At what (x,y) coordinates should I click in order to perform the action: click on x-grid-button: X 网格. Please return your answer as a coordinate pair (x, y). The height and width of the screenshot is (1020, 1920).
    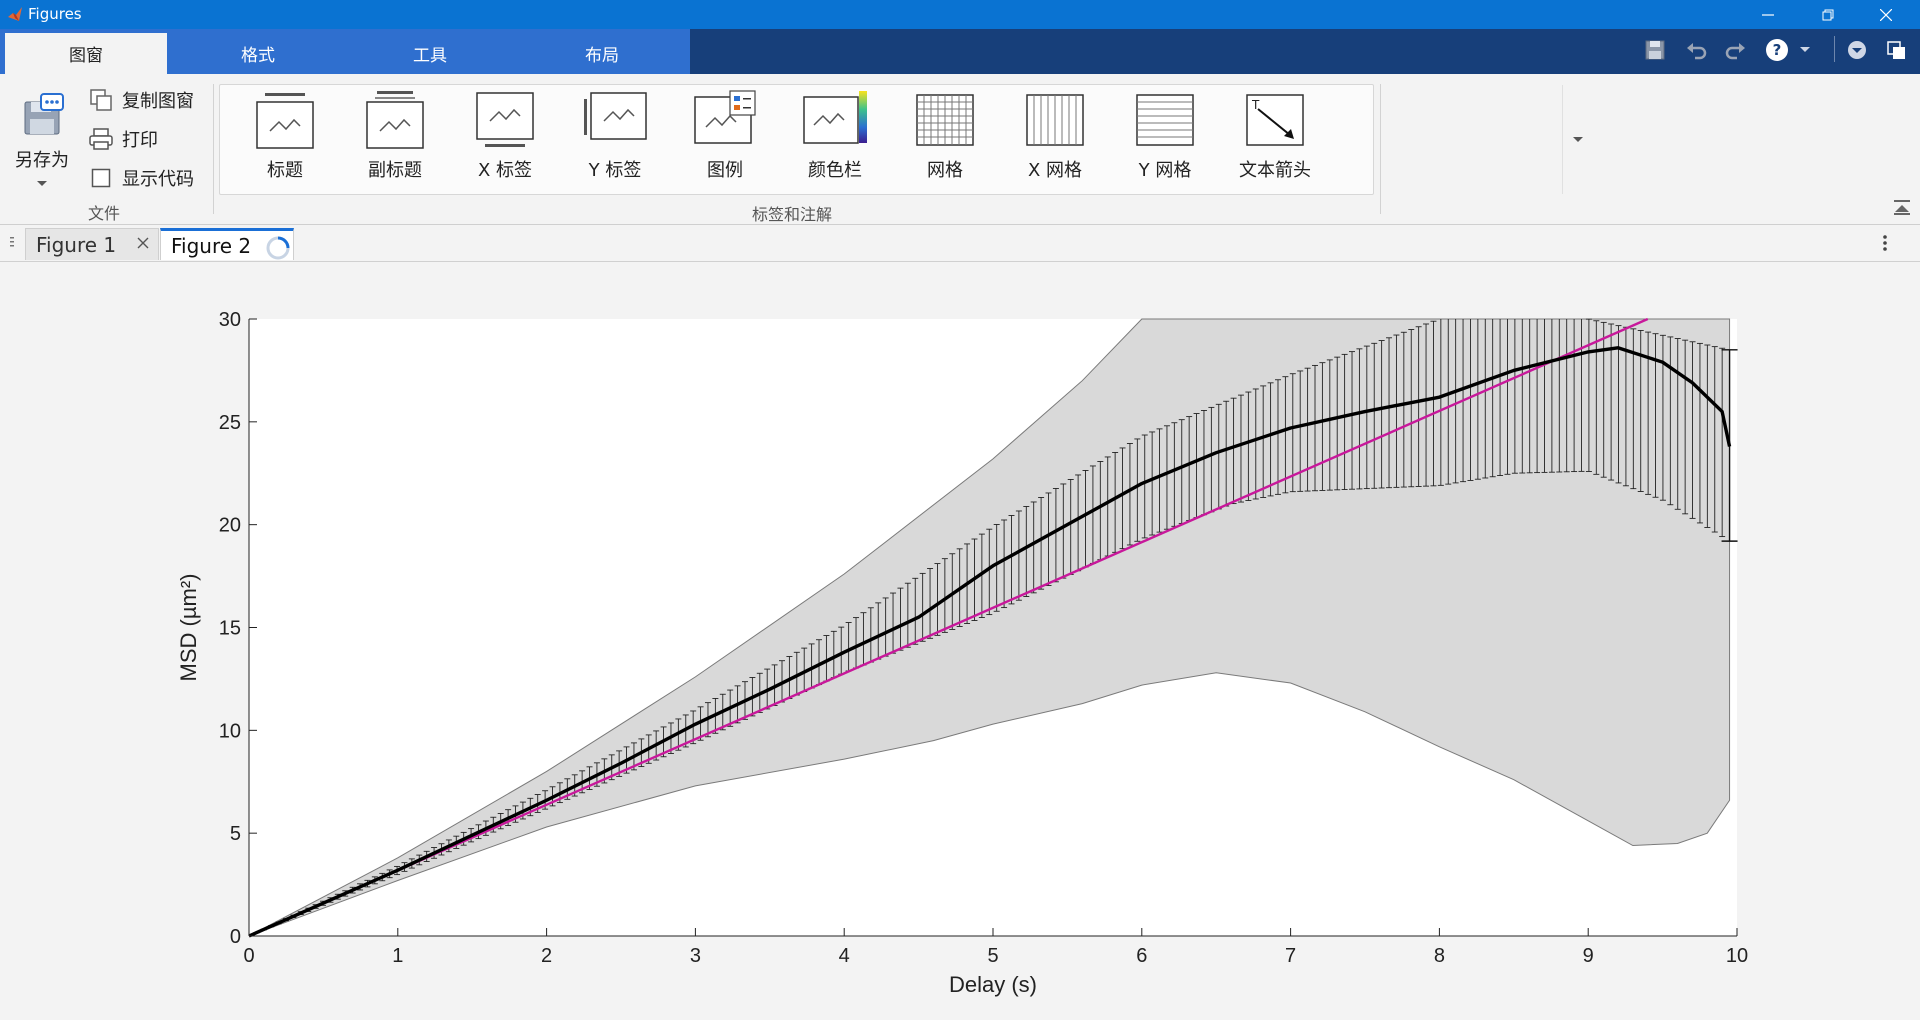
    Looking at the image, I should click on (1055, 139).